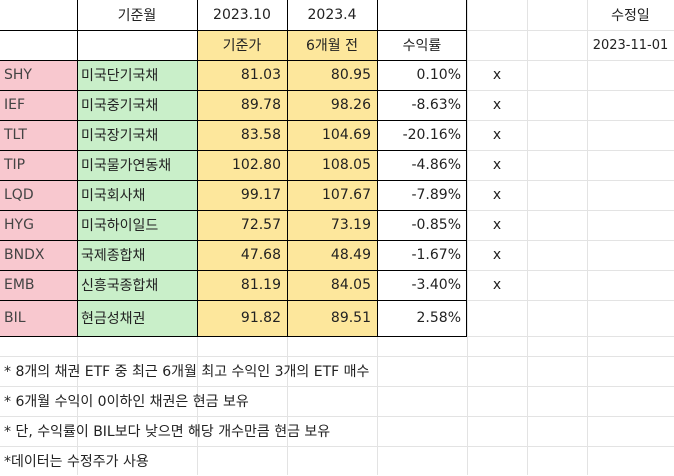 This screenshot has height=476, width=674. I want to click on return-cell: 0.10%, so click(438, 75).